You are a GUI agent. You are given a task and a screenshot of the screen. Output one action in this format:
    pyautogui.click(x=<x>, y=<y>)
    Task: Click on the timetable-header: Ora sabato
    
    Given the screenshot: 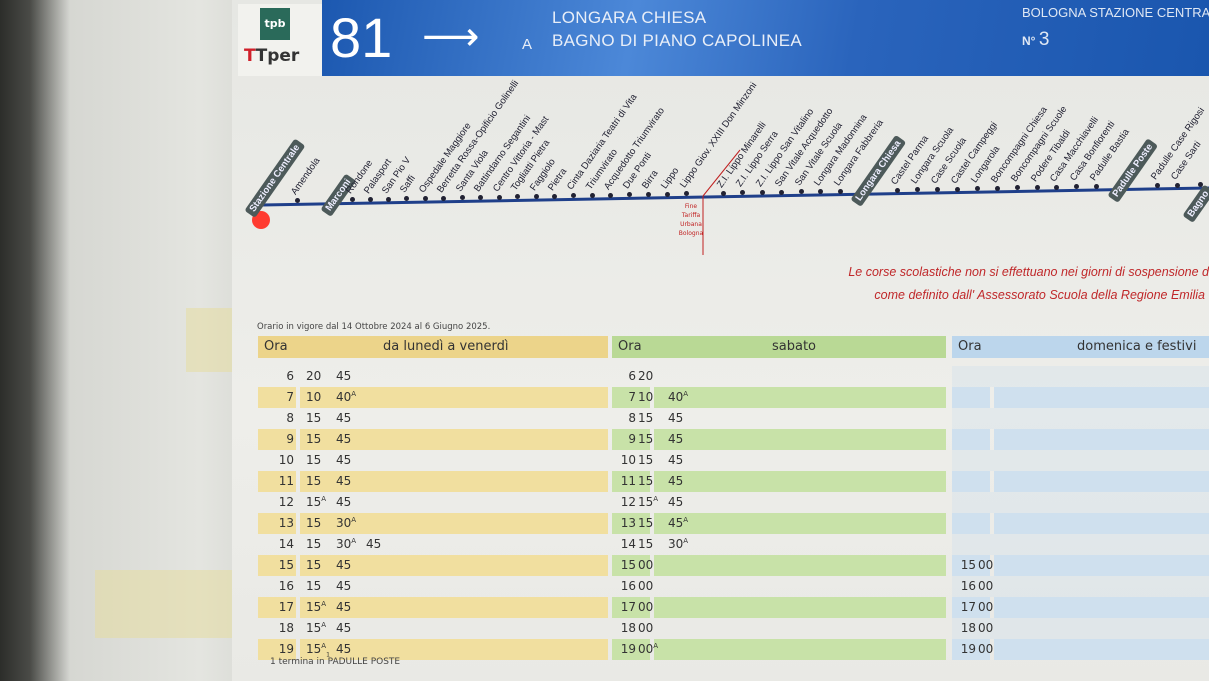 What is the action you would take?
    pyautogui.click(x=779, y=347)
    